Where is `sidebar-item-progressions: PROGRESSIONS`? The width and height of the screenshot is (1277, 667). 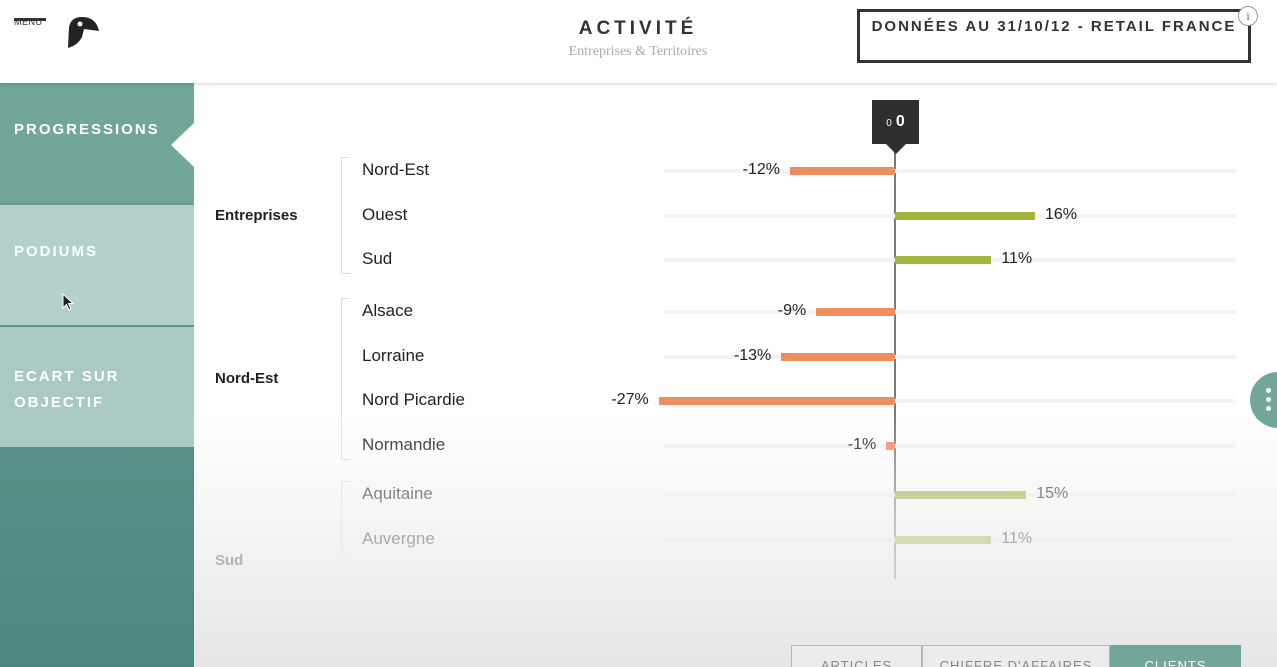
sidebar-item-progressions: PROGRESSIONS is located at coordinates (97, 143).